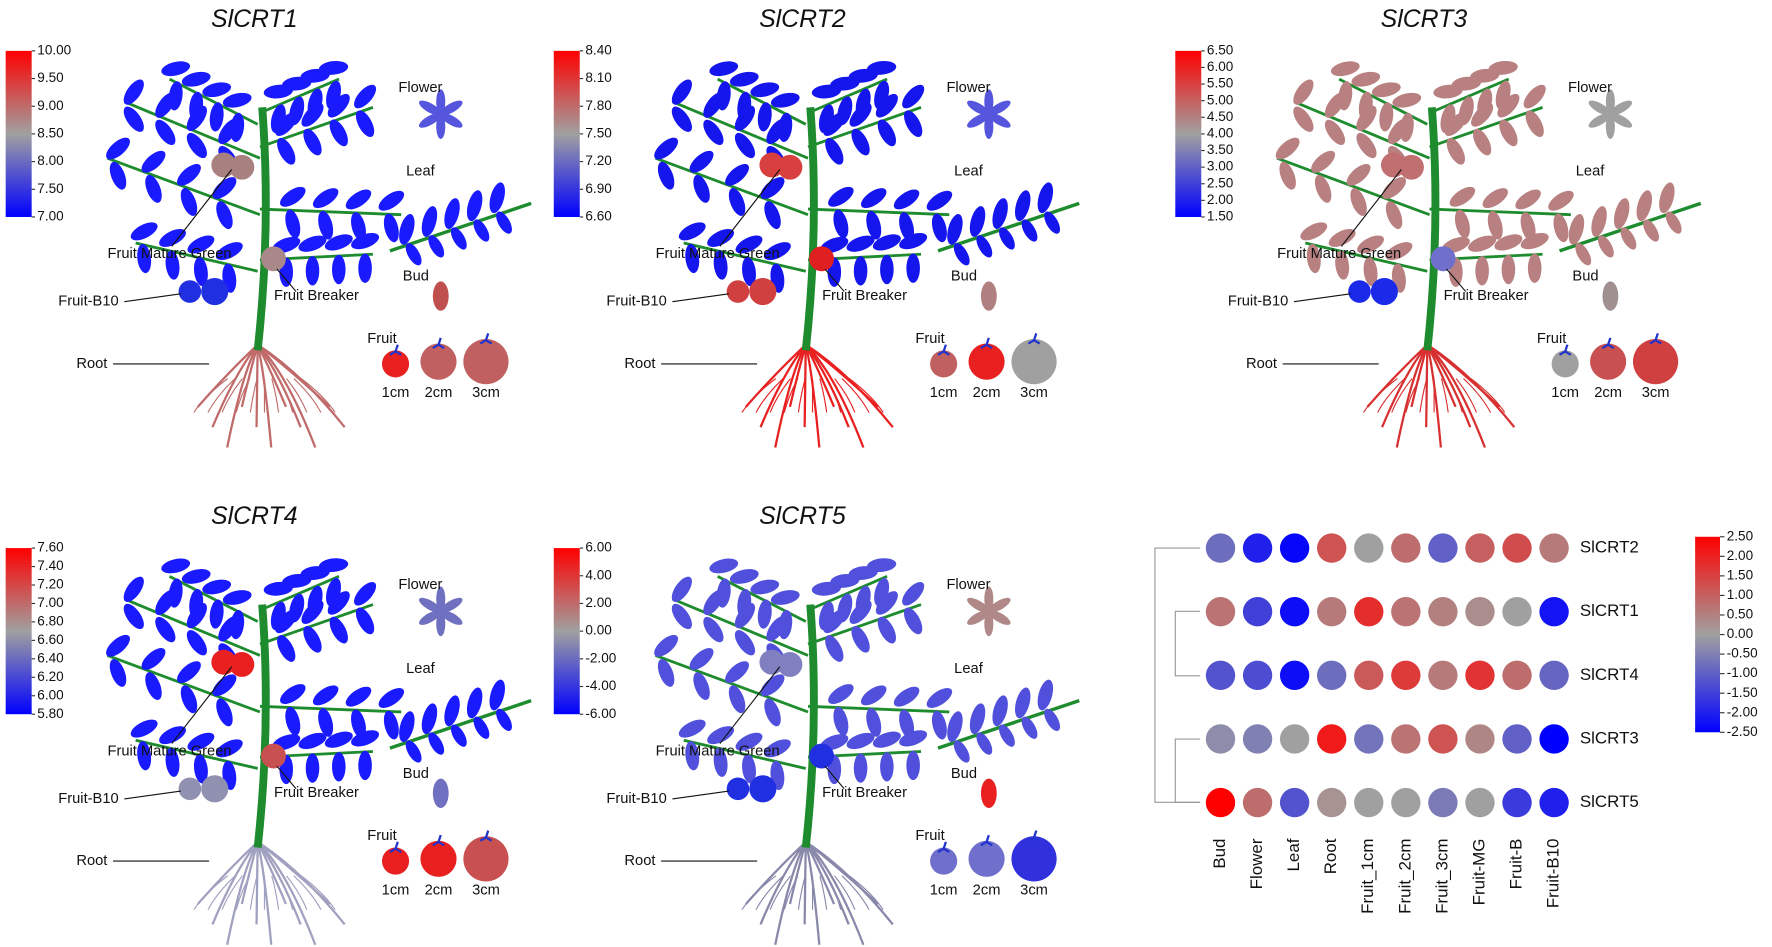 The width and height of the screenshot is (1772, 947). I want to click on organ-label: Fruit Mature Green, so click(718, 254).